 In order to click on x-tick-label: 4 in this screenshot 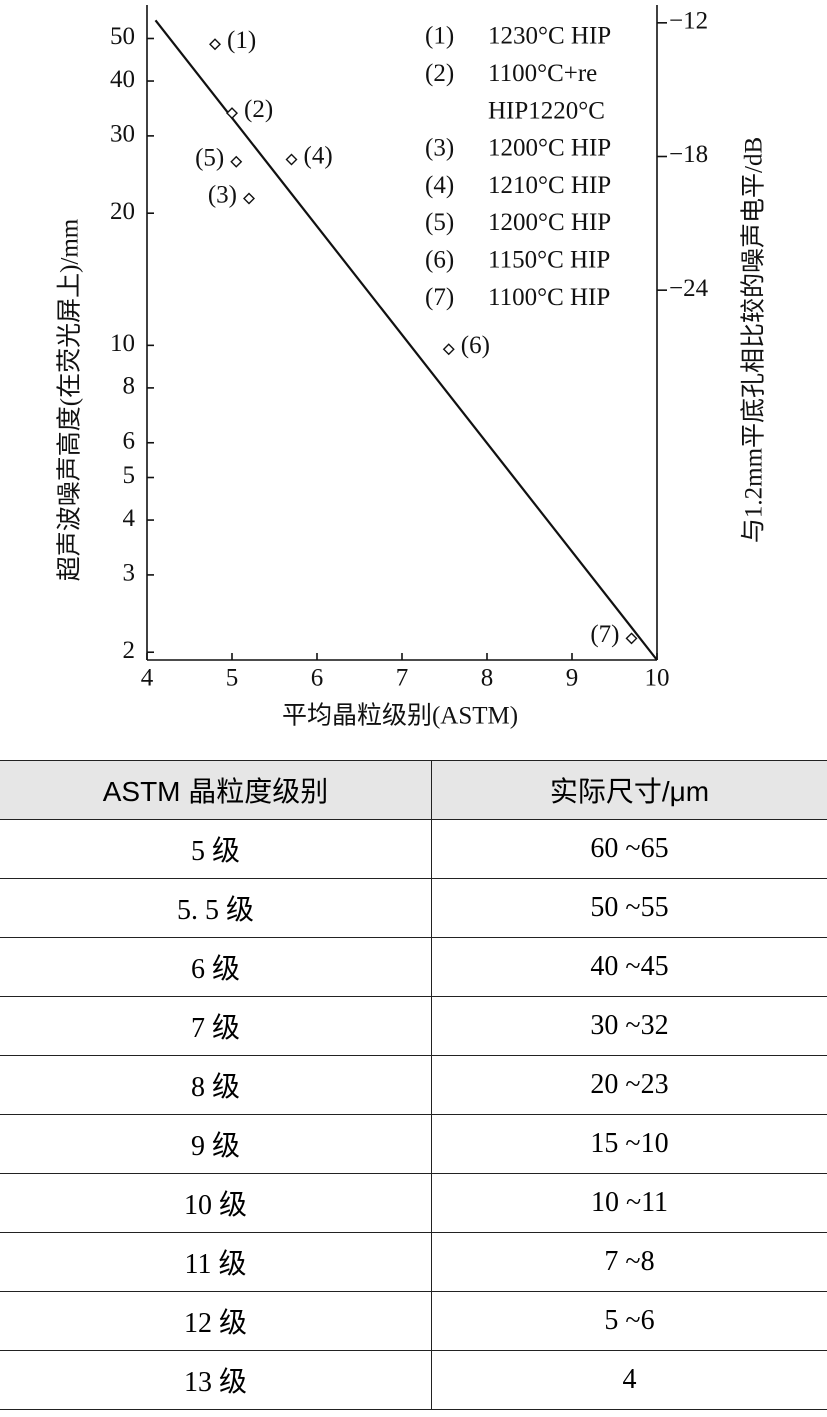, I will do `click(147, 678)`.